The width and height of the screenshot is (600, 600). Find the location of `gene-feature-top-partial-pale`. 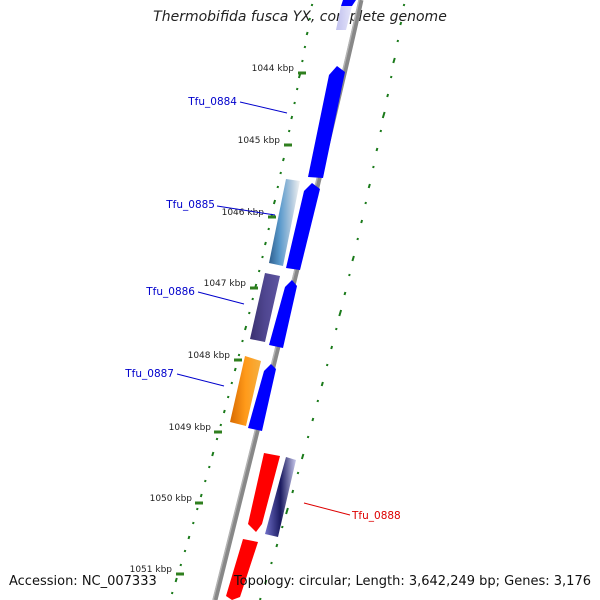

gene-feature-top-partial-pale is located at coordinates (344, 18).